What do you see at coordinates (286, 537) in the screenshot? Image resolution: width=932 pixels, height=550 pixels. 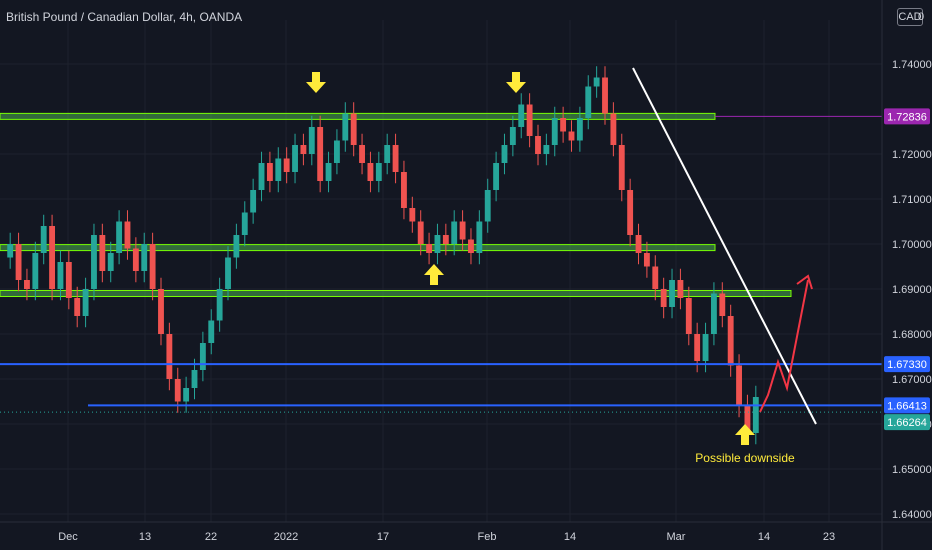 I see `x-tick-label: 2022` at bounding box center [286, 537].